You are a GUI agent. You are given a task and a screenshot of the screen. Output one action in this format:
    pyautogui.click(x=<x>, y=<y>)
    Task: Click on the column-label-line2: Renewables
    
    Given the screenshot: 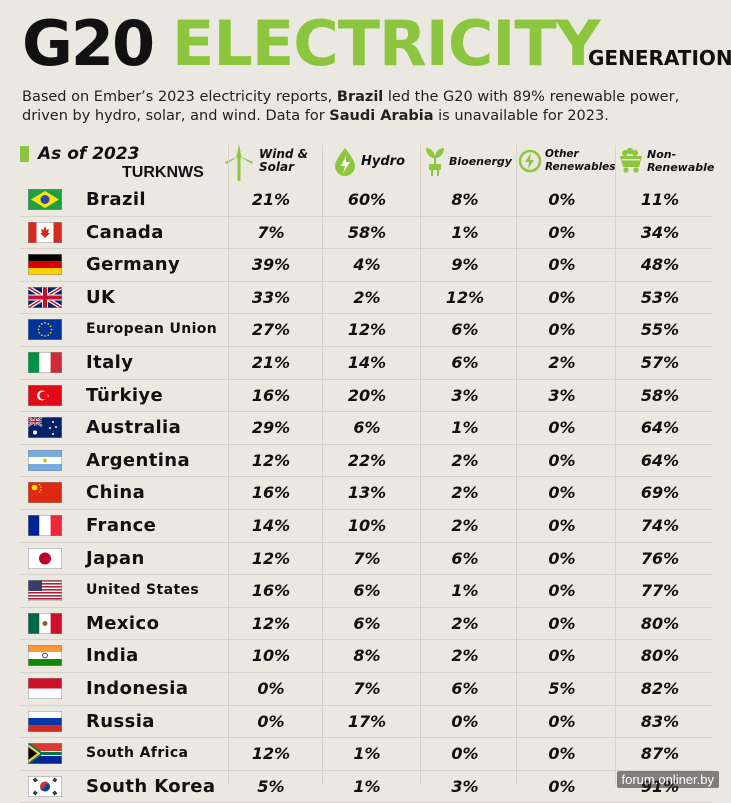 What is the action you would take?
    pyautogui.click(x=580, y=167)
    